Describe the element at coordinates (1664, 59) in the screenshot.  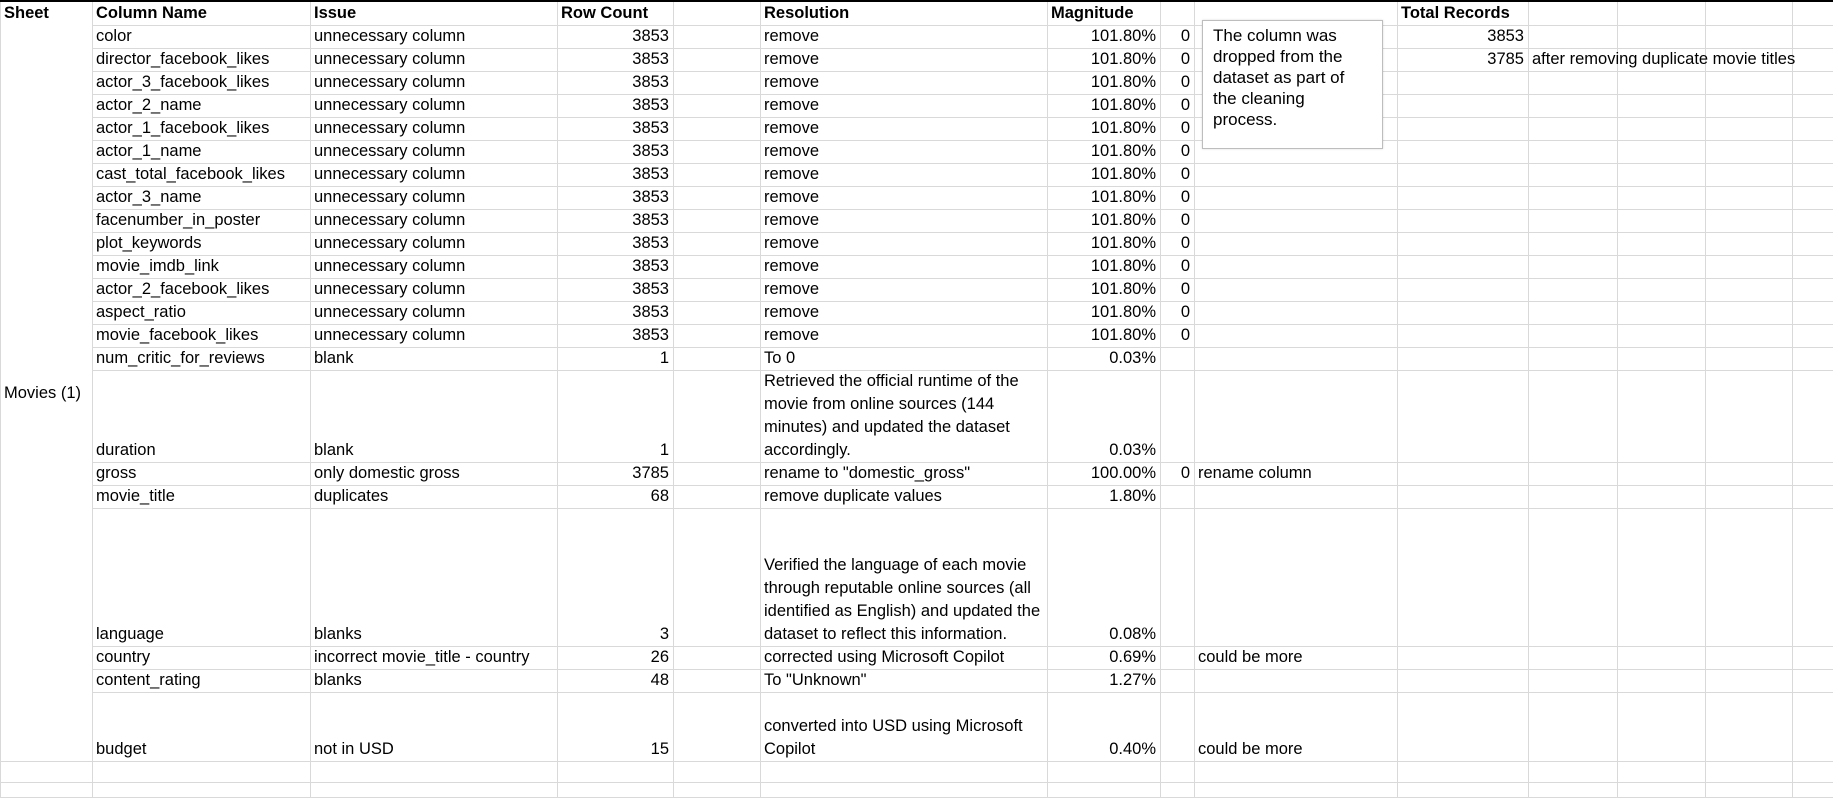
I see `total-note-cell: after removing duplicate movie titles` at that location.